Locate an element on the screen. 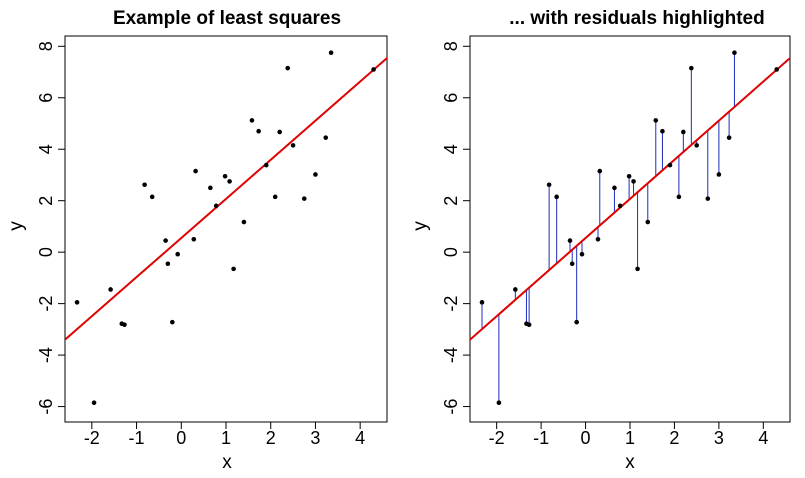  panel-1-title: ... with residuals highlighted is located at coordinates (636, 18).